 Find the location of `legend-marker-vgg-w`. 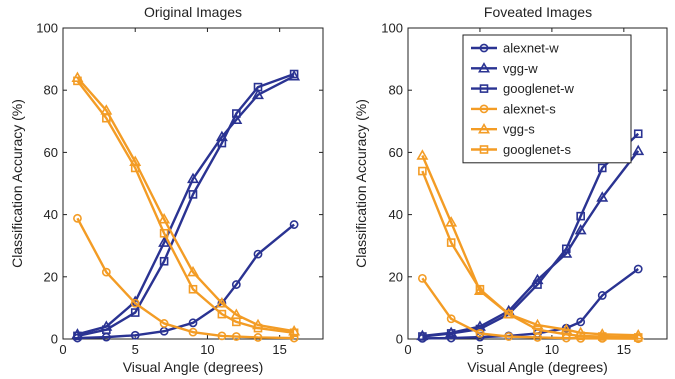

legend-marker-vgg-w is located at coordinates (484, 67).